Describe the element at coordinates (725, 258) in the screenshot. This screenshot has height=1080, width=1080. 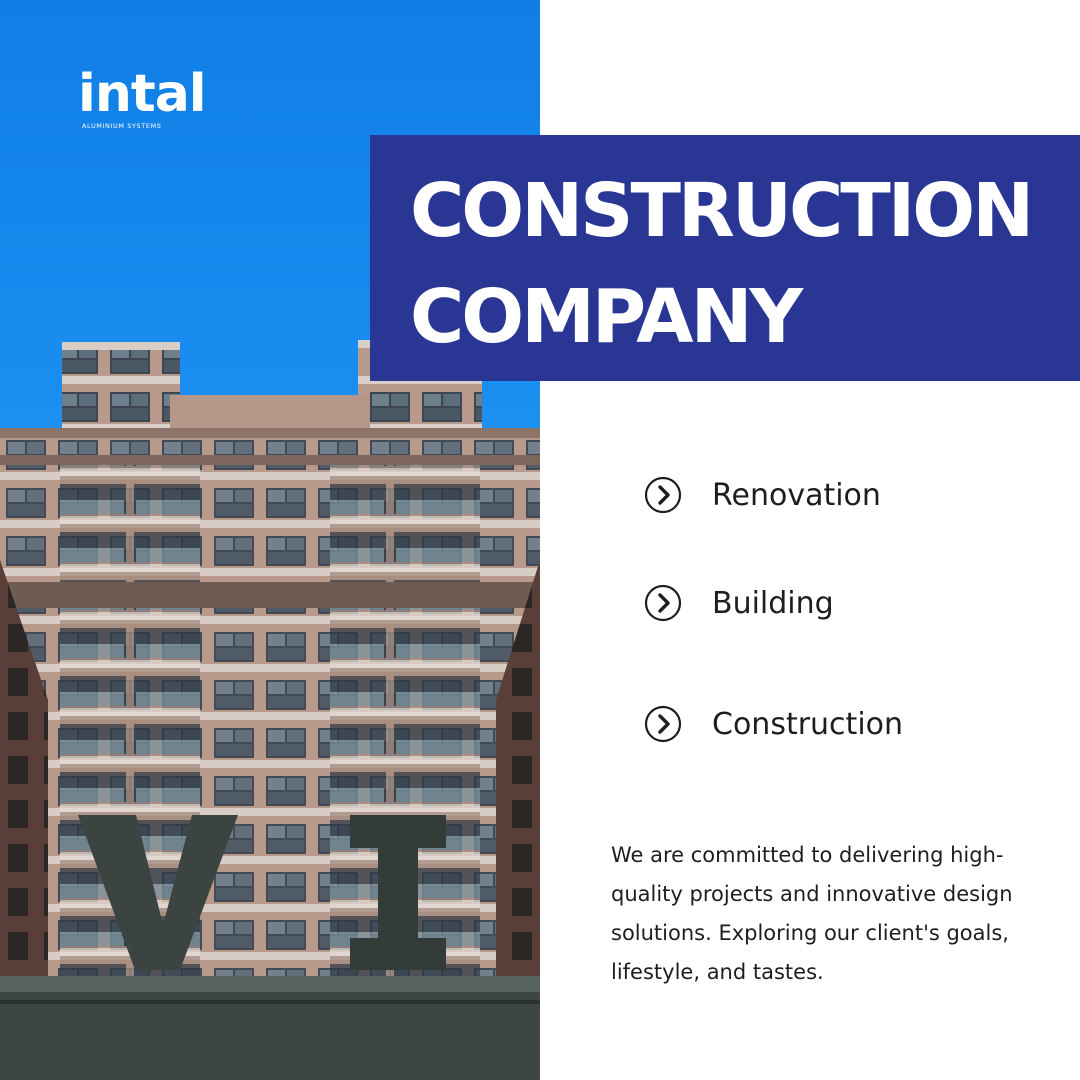
I see `headline-box: CONSTRUCTION COMPANY` at that location.